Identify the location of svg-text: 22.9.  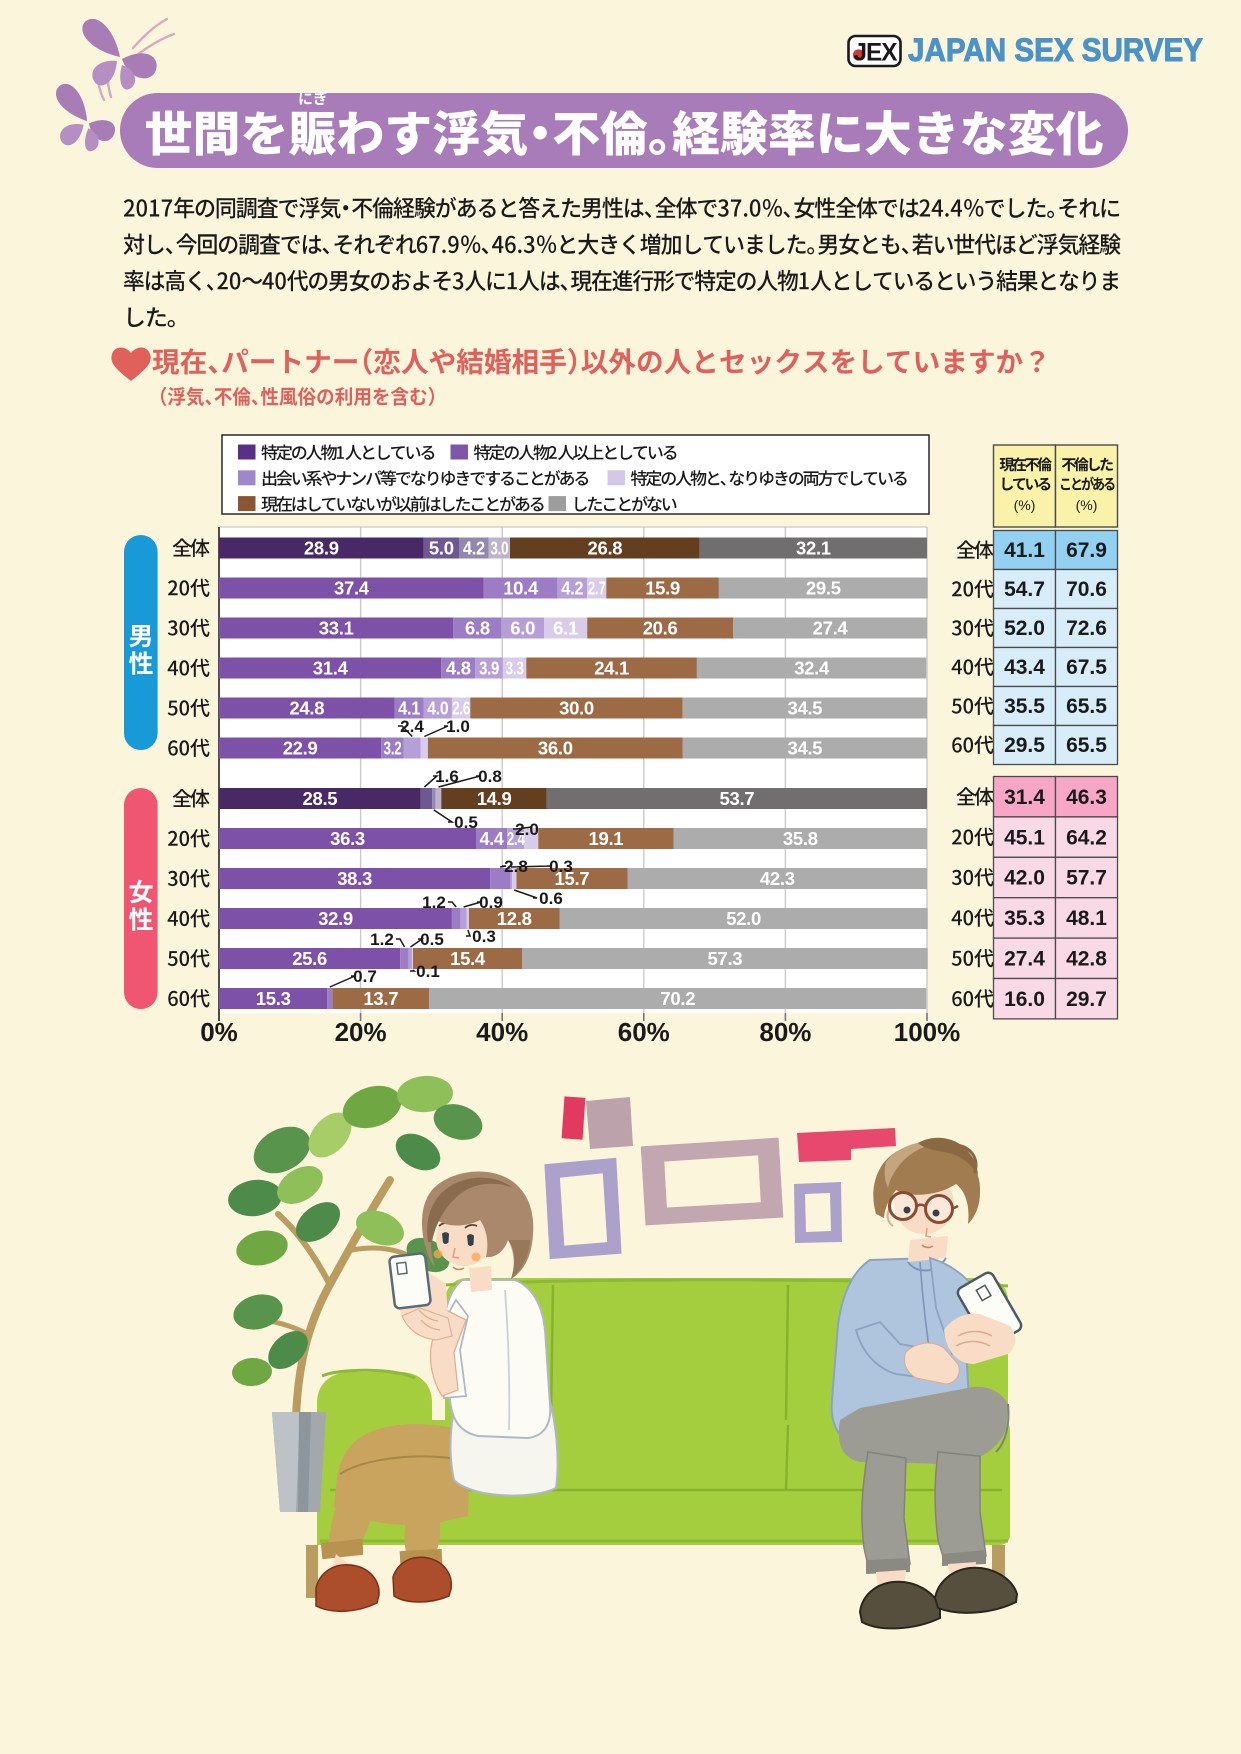
(300, 748).